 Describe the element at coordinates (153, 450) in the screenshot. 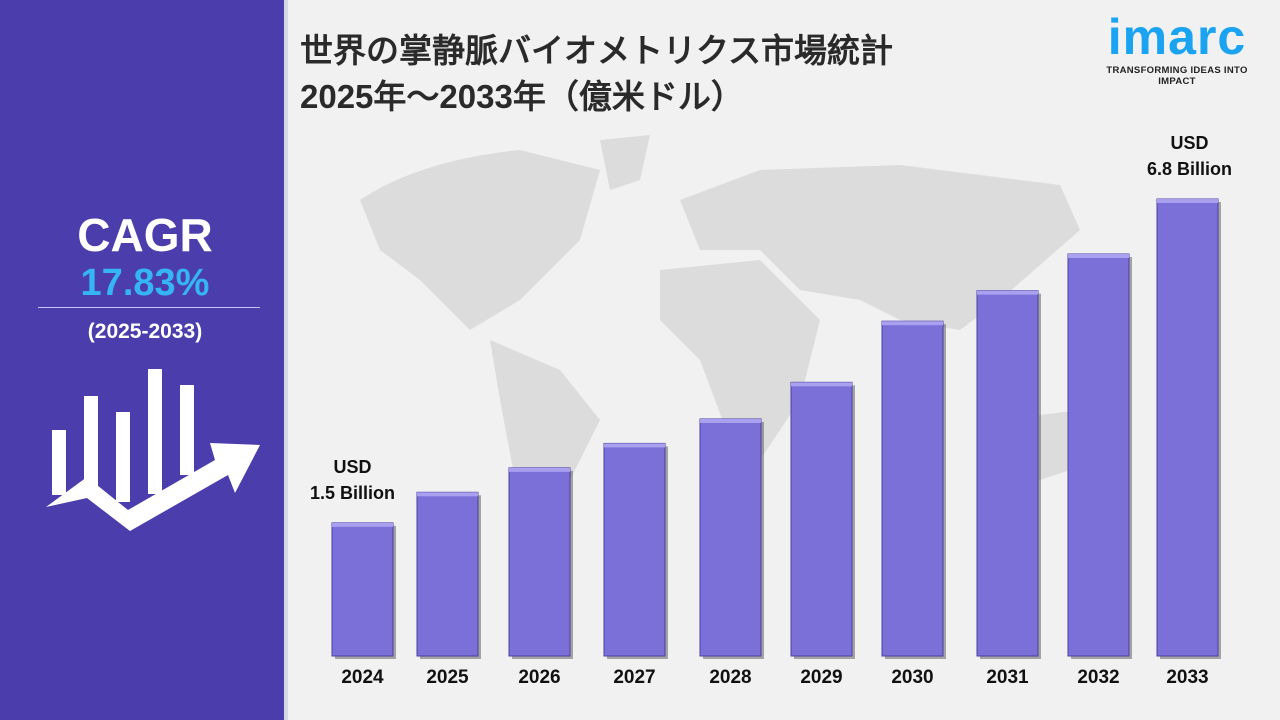

I see `growth-chart-icon` at that location.